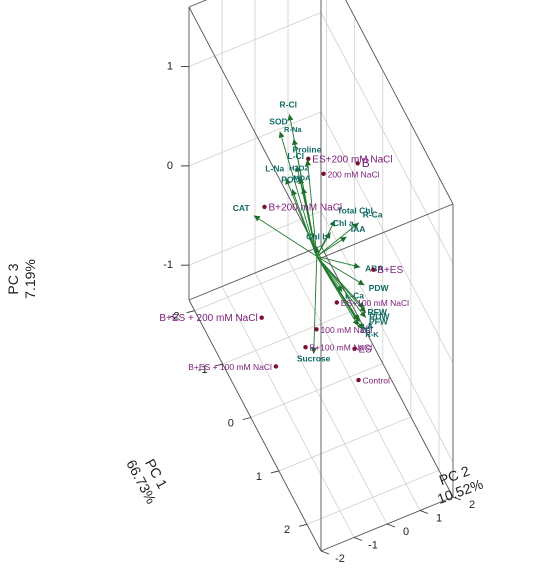 The width and height of the screenshot is (550, 573). What do you see at coordinates (315, 305) in the screenshot?
I see `loading-arrow-sucrose` at bounding box center [315, 305].